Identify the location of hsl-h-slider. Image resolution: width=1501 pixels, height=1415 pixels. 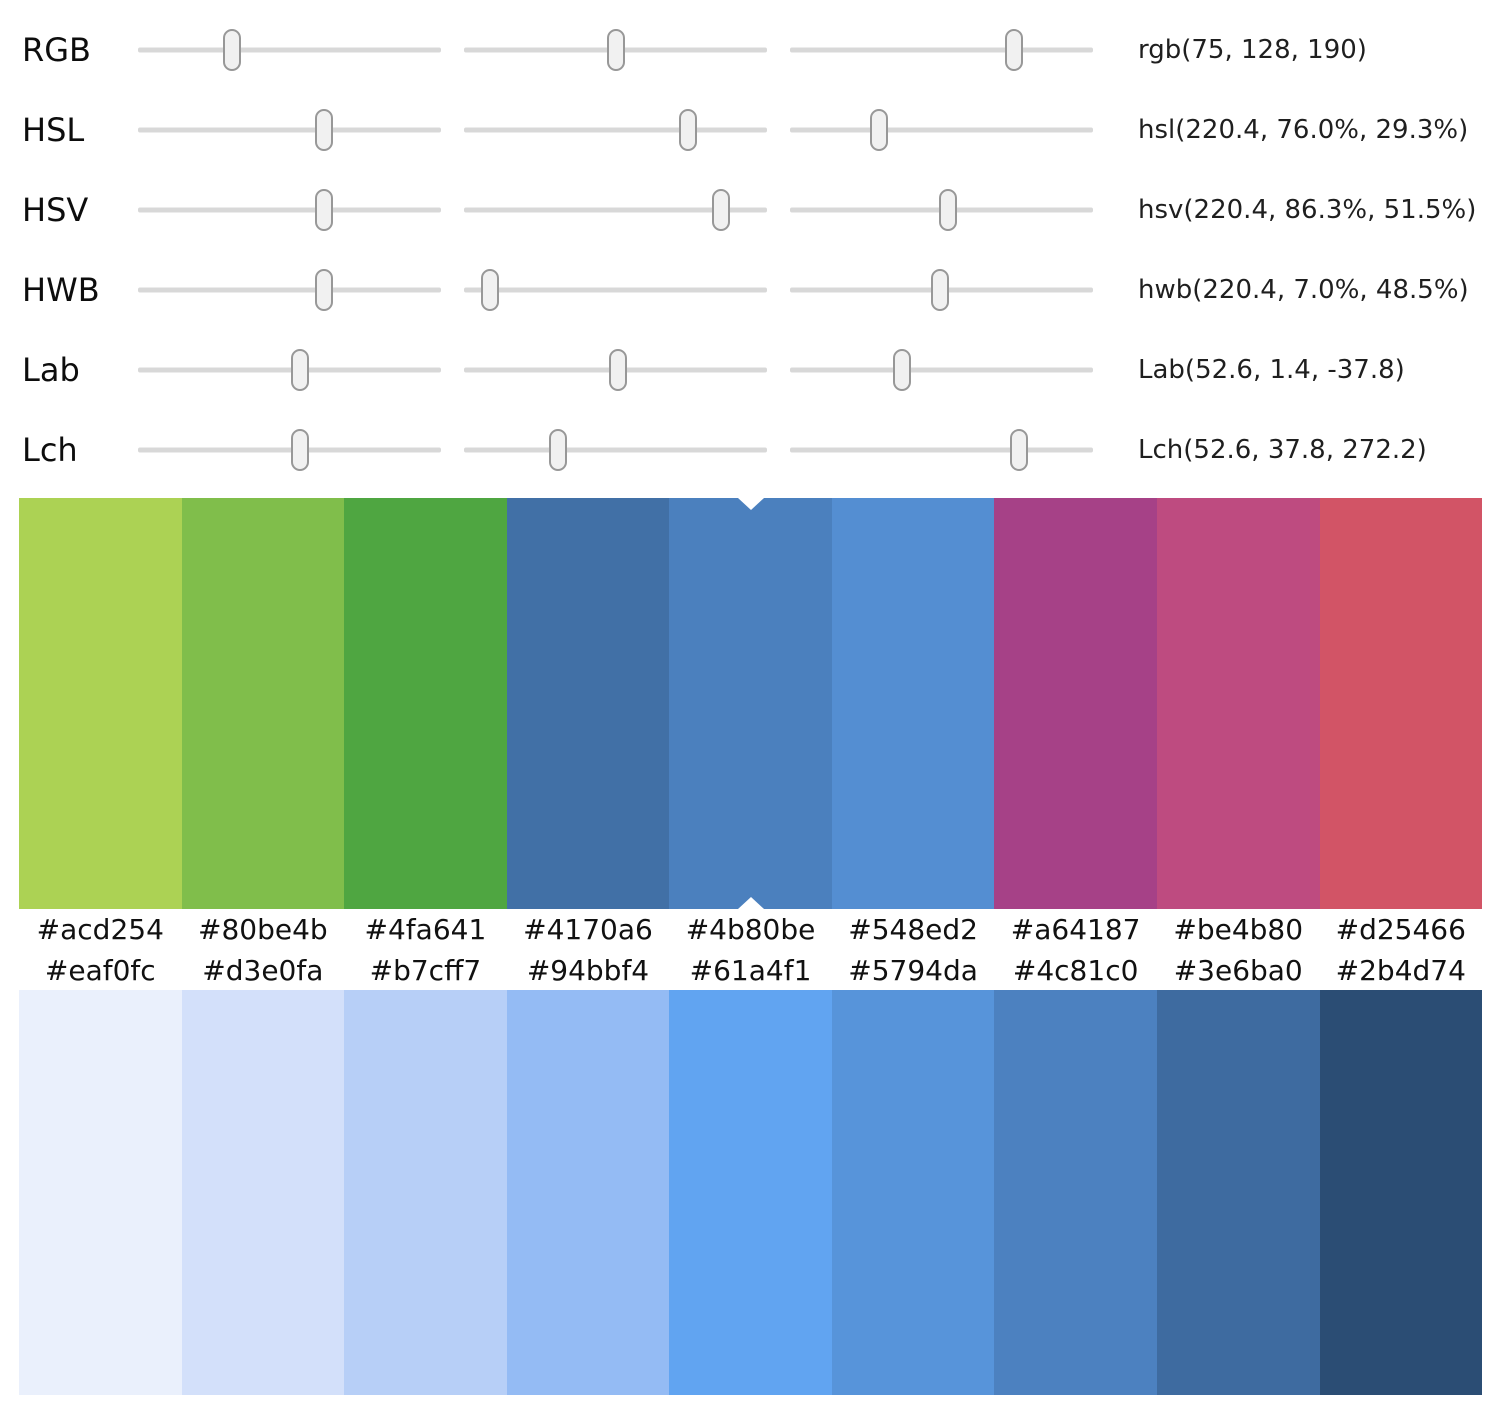
(289, 130).